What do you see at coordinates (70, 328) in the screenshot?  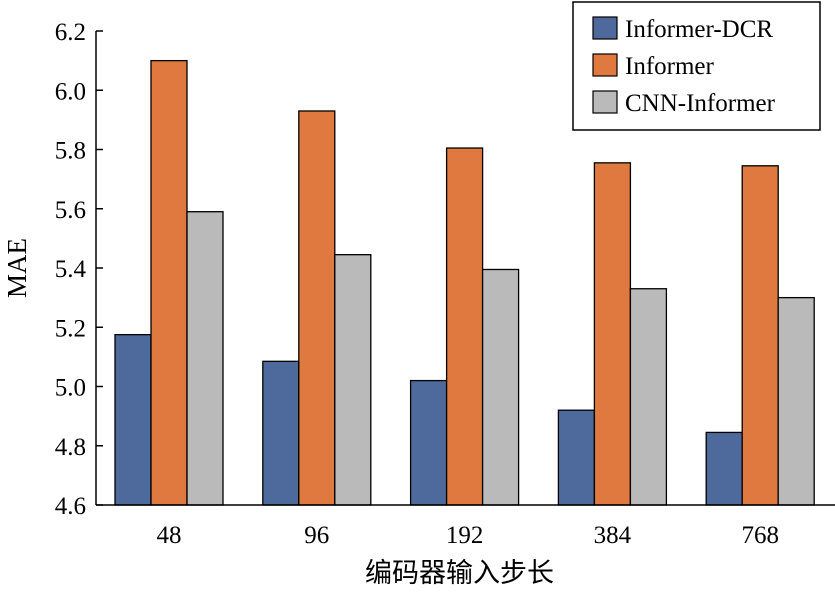 I see `y-tick-label: 5.2` at bounding box center [70, 328].